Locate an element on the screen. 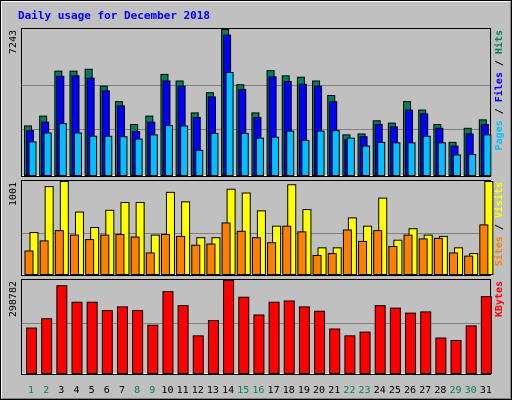 Image resolution: width=512 pixels, height=400 pixels. day-label-19: 19 is located at coordinates (304, 390).